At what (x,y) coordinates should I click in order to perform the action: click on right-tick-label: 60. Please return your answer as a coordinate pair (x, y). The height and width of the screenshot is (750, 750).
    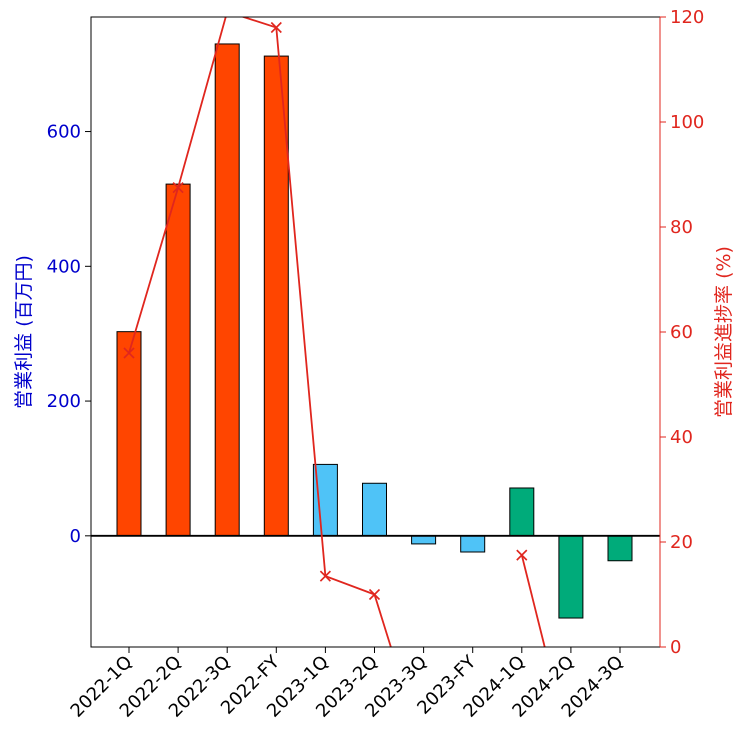
    Looking at the image, I should click on (681, 332).